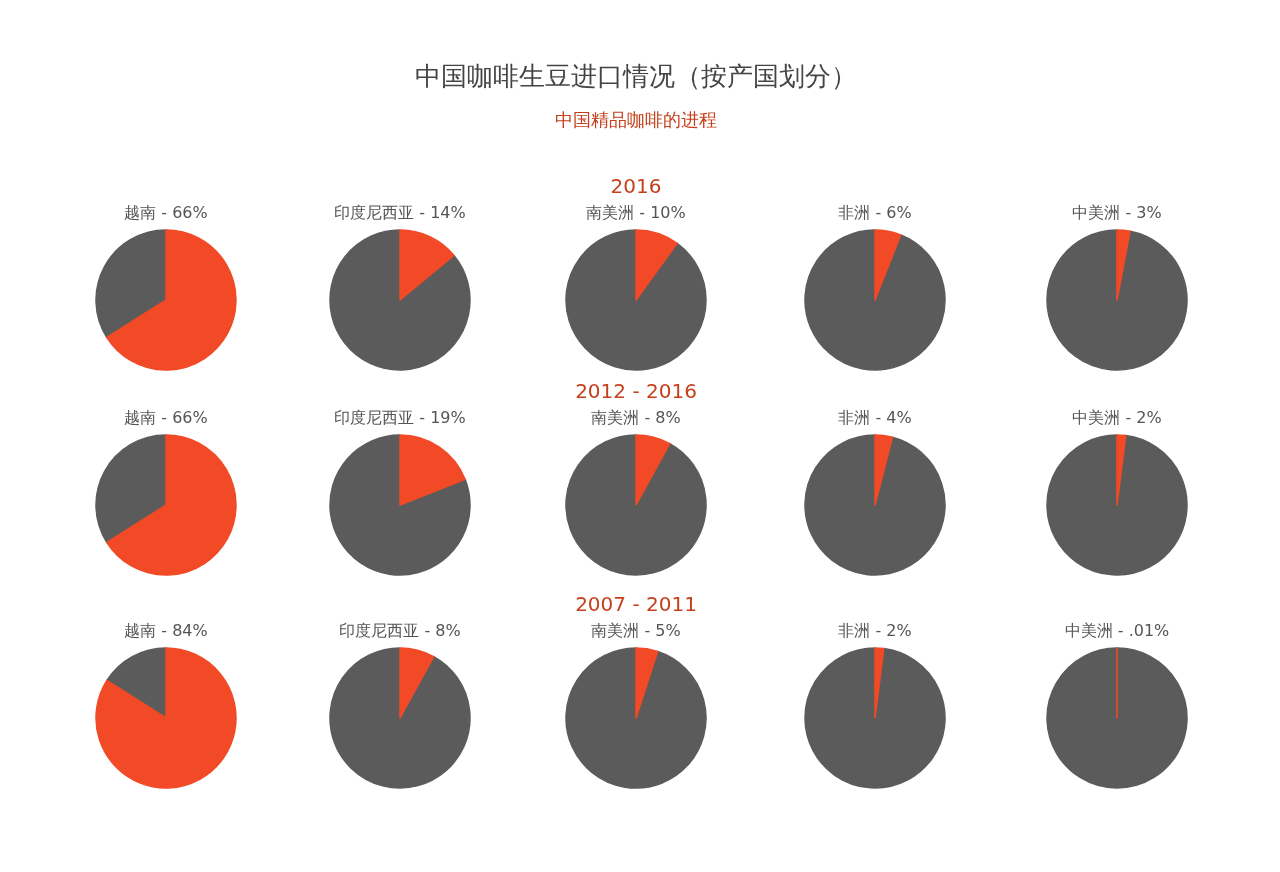 The width and height of the screenshot is (1280, 872). I want to click on label: 印度尼西亚 - 14%, so click(400, 212).